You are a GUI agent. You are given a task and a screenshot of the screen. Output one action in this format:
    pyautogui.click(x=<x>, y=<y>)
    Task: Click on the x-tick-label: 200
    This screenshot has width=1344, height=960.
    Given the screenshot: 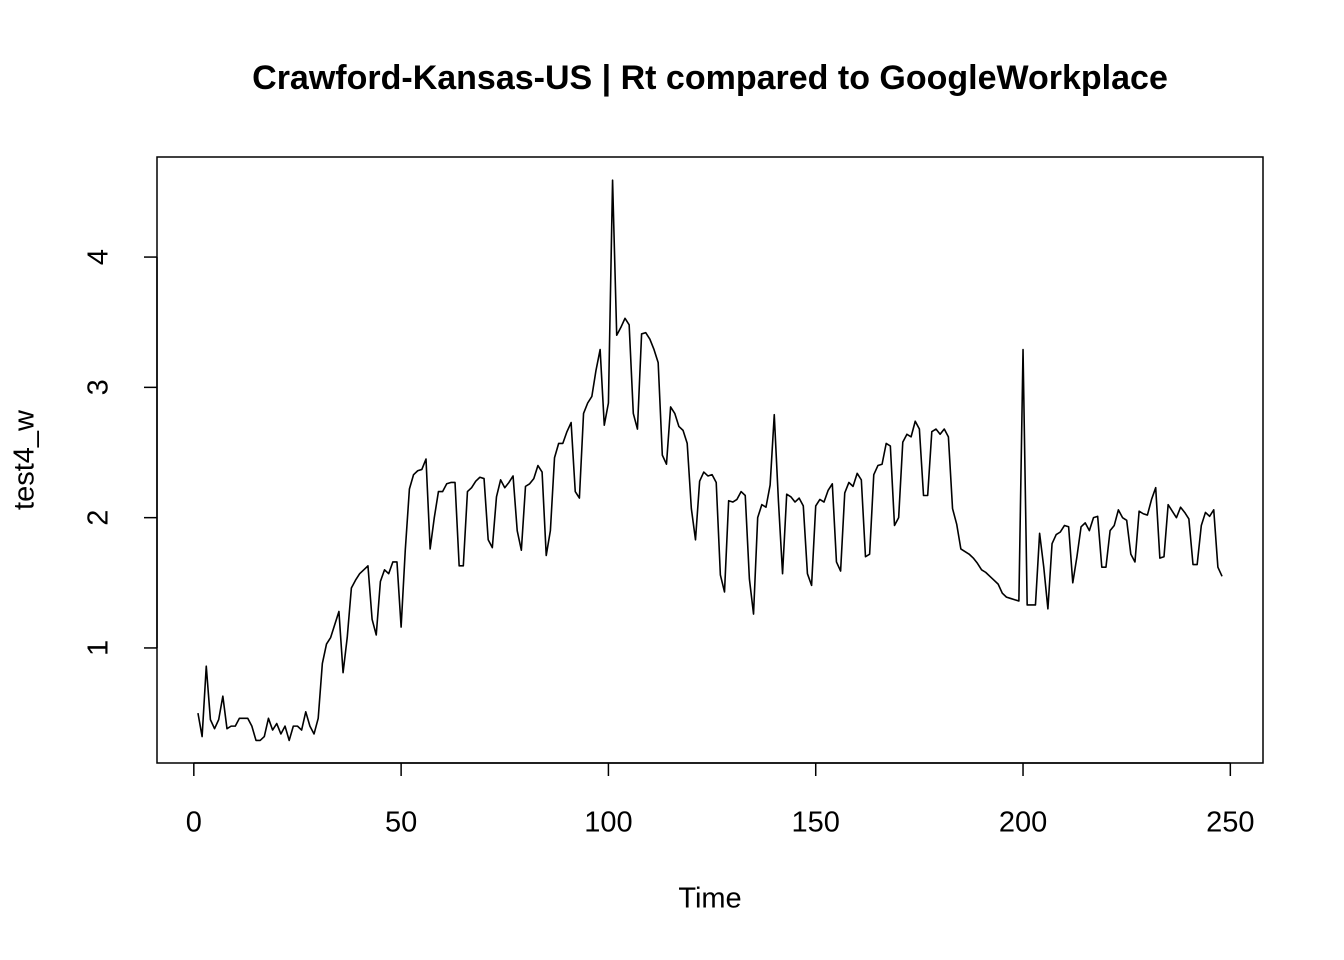 What is the action you would take?
    pyautogui.click(x=1023, y=823)
    